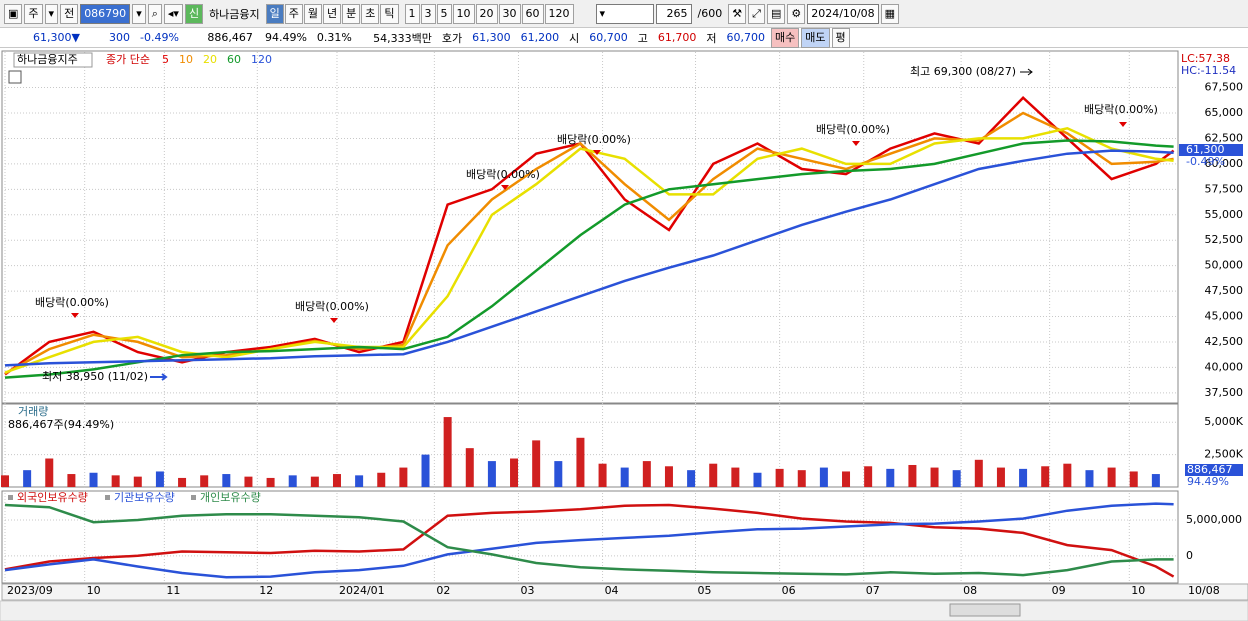 The image size is (1248, 621). Describe the element at coordinates (840, 37) in the screenshot. I see `avg-button: 평` at that location.